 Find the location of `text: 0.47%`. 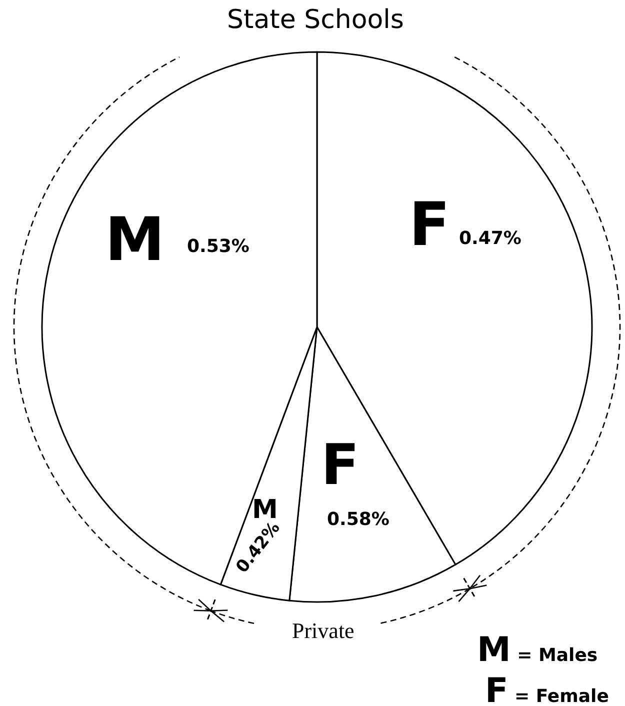

text: 0.47% is located at coordinates (490, 238).